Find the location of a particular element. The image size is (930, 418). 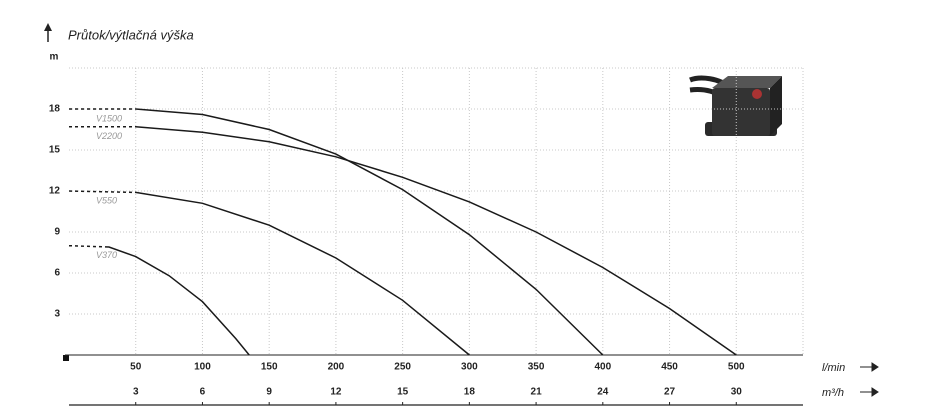

y-tick-label: 9 is located at coordinates (57, 232).